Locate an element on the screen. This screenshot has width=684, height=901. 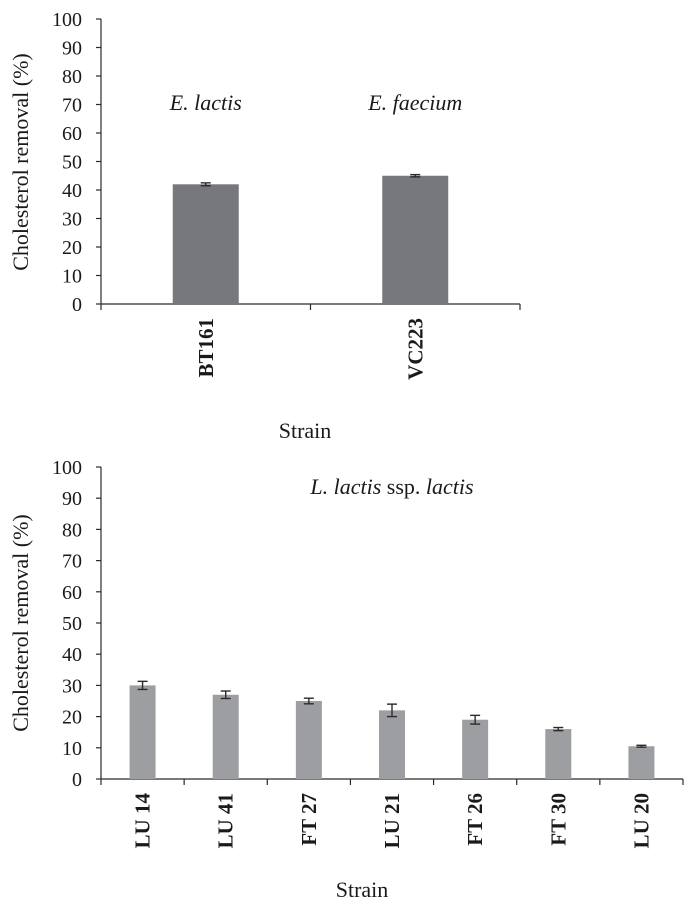
category-label: LU 20 is located at coordinates (641, 820).